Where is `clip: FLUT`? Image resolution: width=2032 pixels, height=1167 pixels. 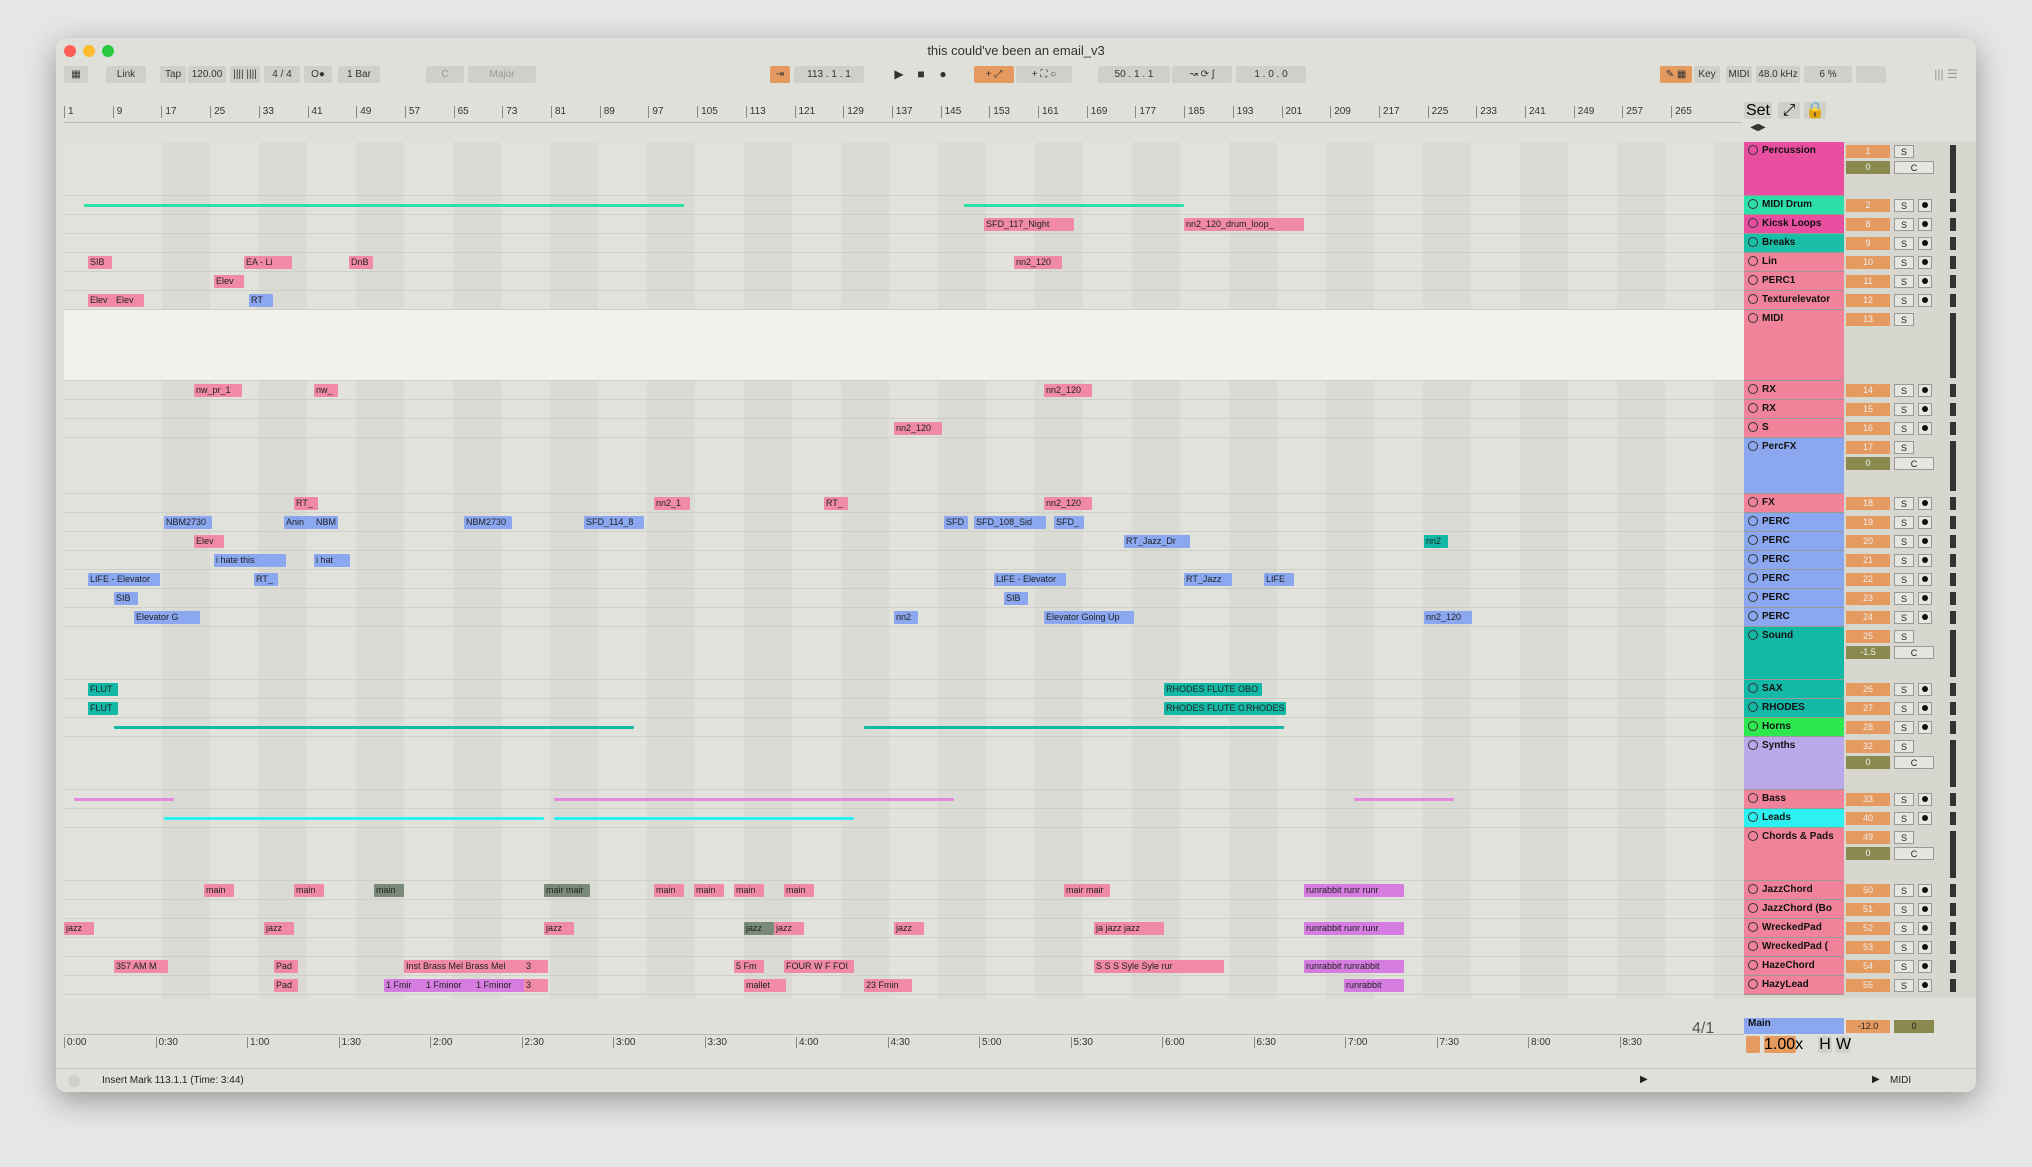 clip: FLUT is located at coordinates (103, 689).